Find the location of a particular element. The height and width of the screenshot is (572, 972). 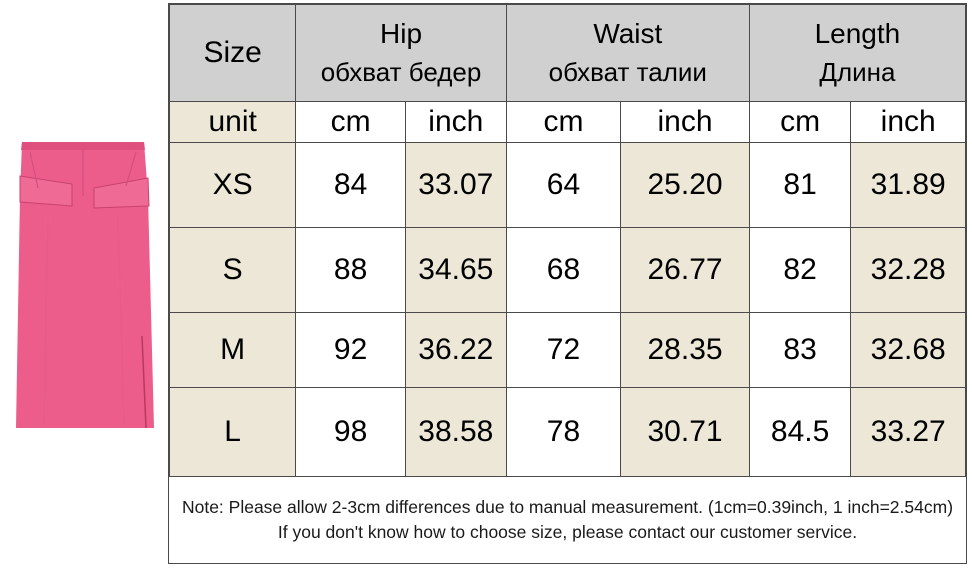

value-cell: 36.22 is located at coordinates (455, 350).